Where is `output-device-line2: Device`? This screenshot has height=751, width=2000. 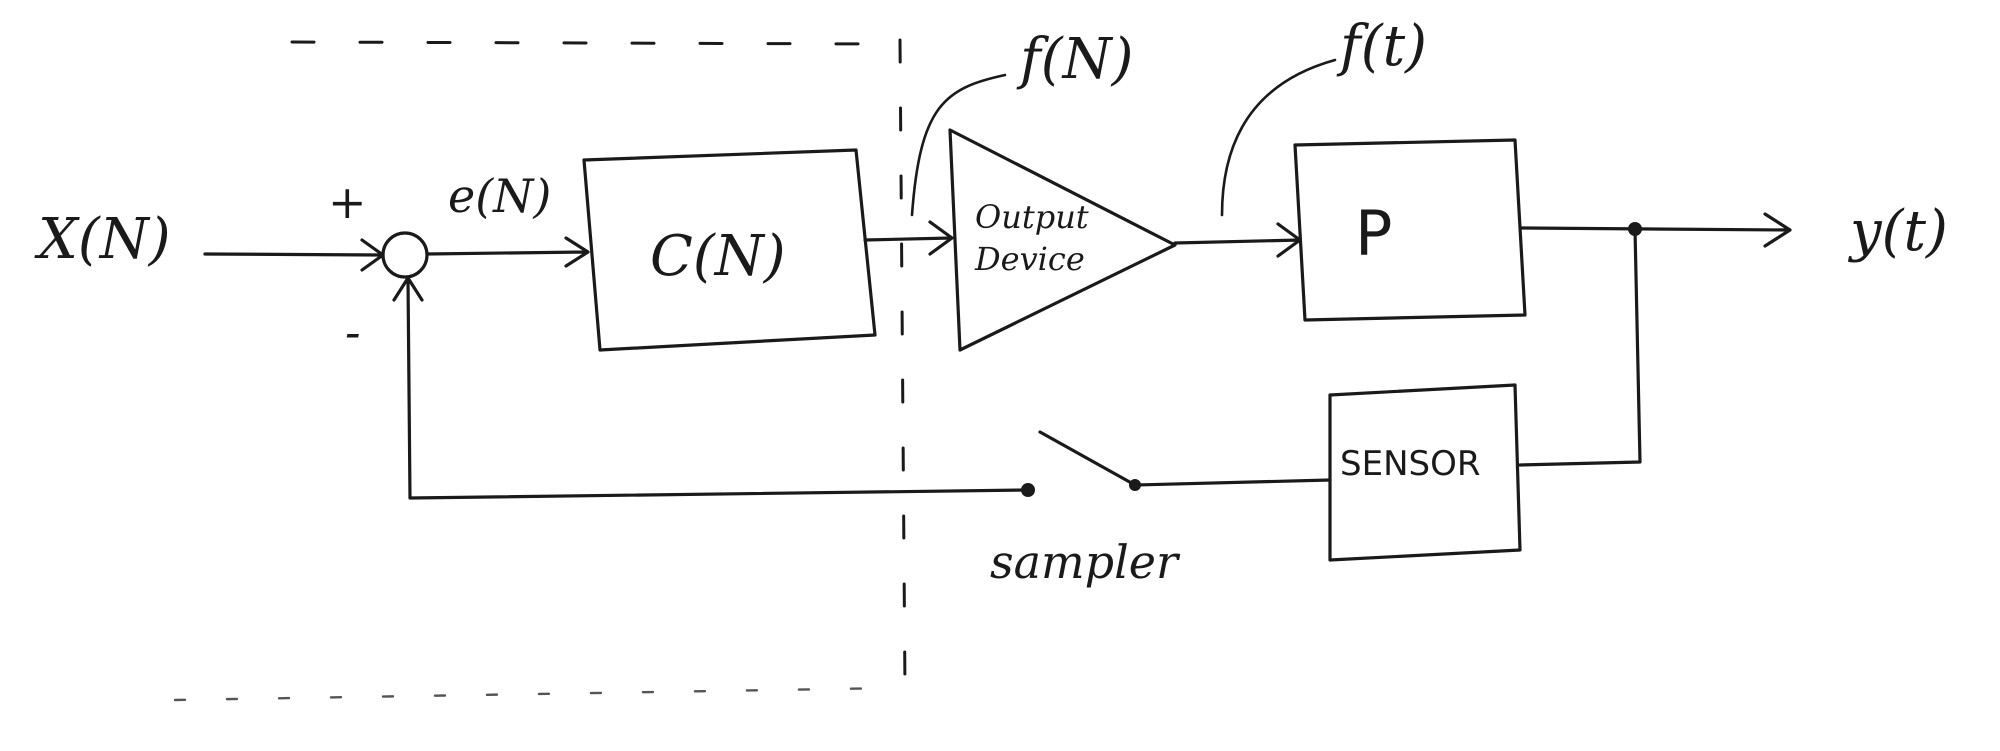
output-device-line2: Device is located at coordinates (1029, 259).